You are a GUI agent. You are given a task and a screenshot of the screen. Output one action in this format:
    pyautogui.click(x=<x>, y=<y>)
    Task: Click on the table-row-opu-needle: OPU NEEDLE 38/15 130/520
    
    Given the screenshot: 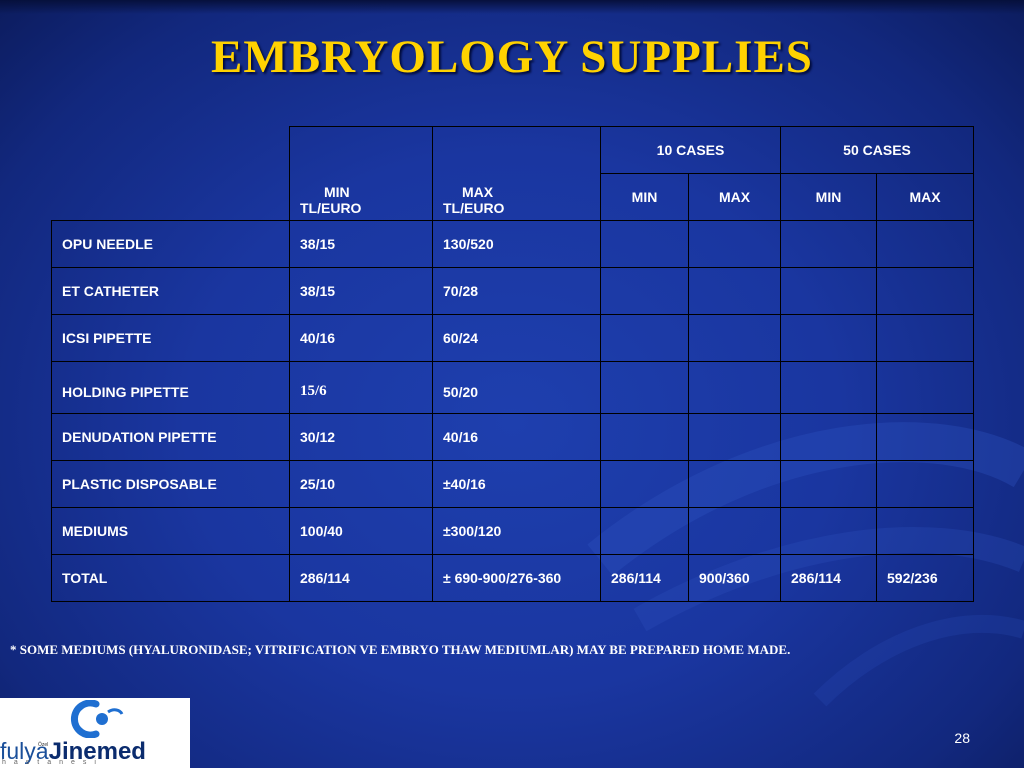 What is the action you would take?
    pyautogui.click(x=513, y=244)
    